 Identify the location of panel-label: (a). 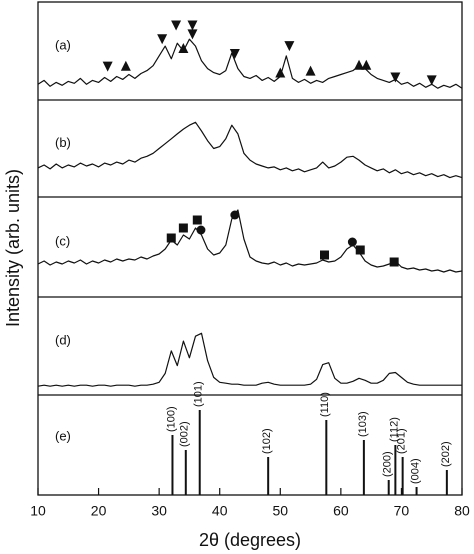
(63, 45).